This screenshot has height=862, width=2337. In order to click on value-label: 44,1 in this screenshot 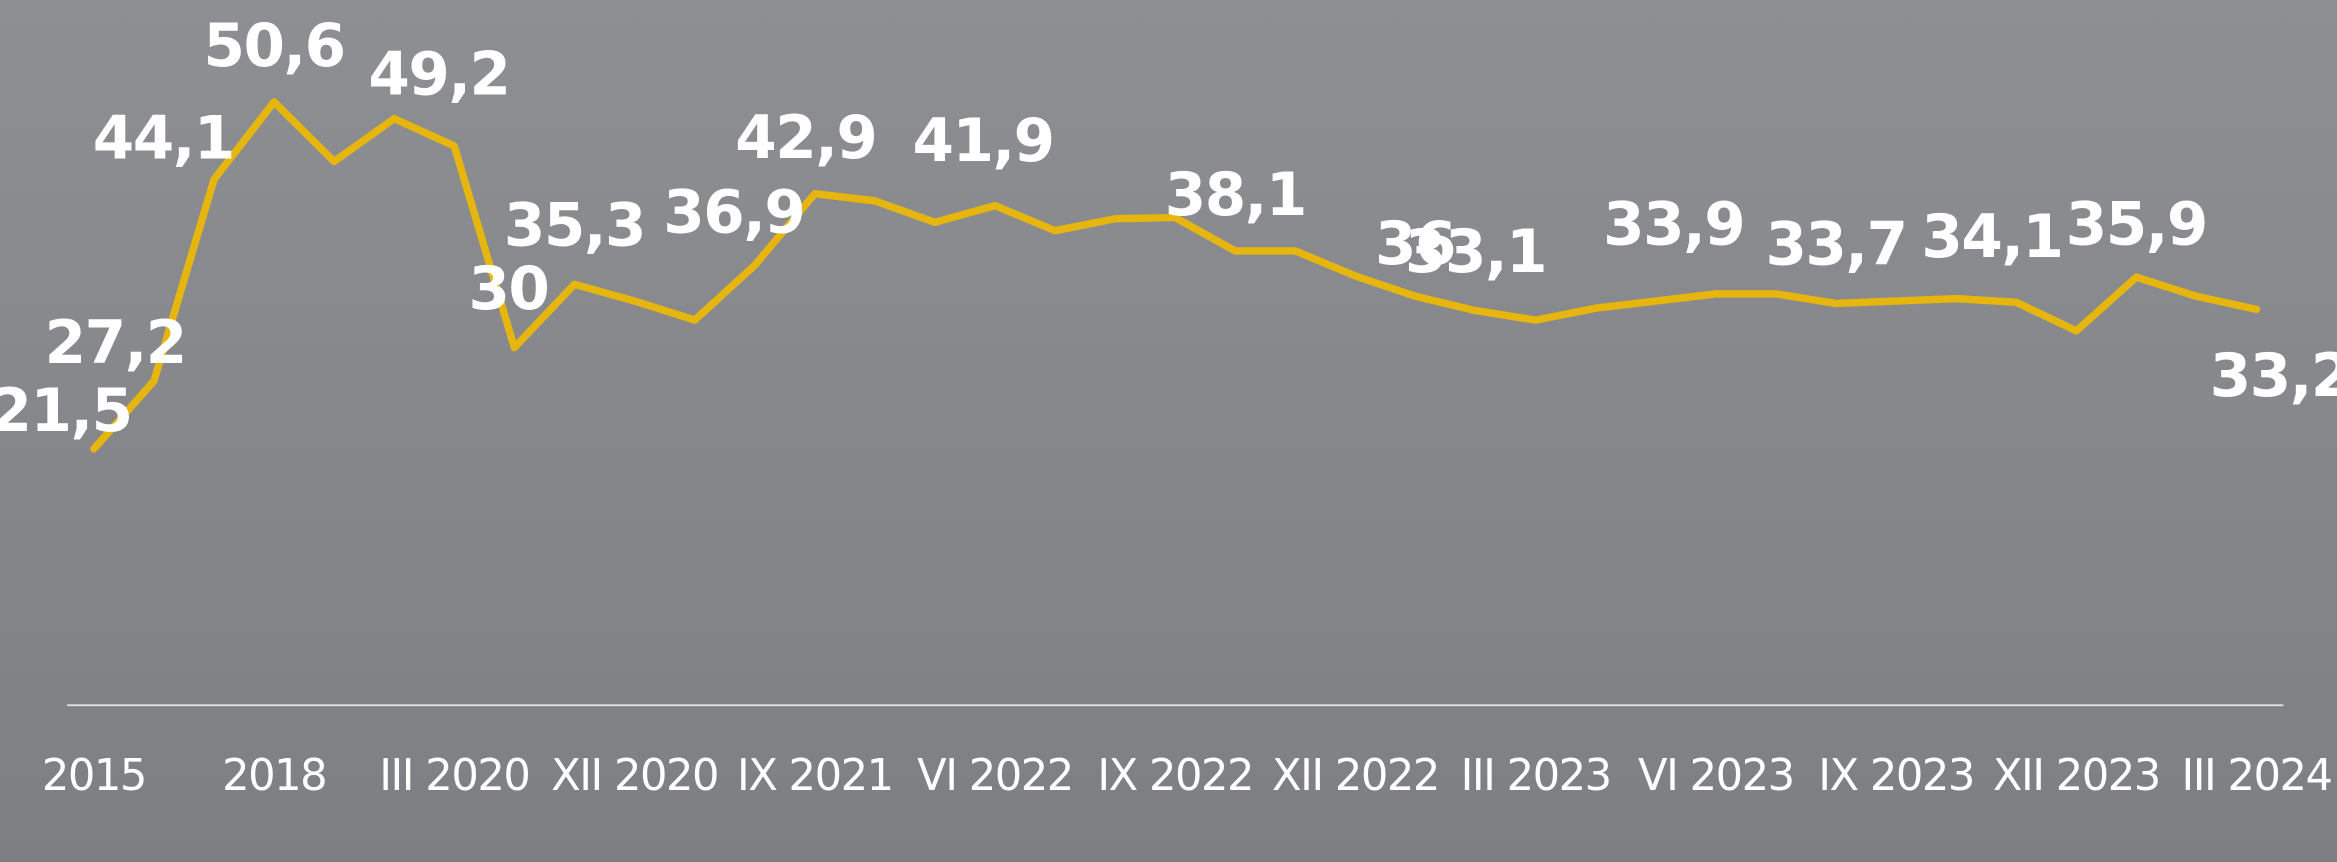, I will do `click(163, 139)`.